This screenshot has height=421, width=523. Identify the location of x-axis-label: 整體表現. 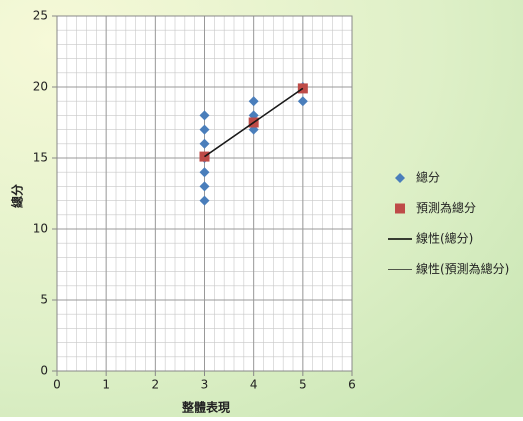
(205, 407).